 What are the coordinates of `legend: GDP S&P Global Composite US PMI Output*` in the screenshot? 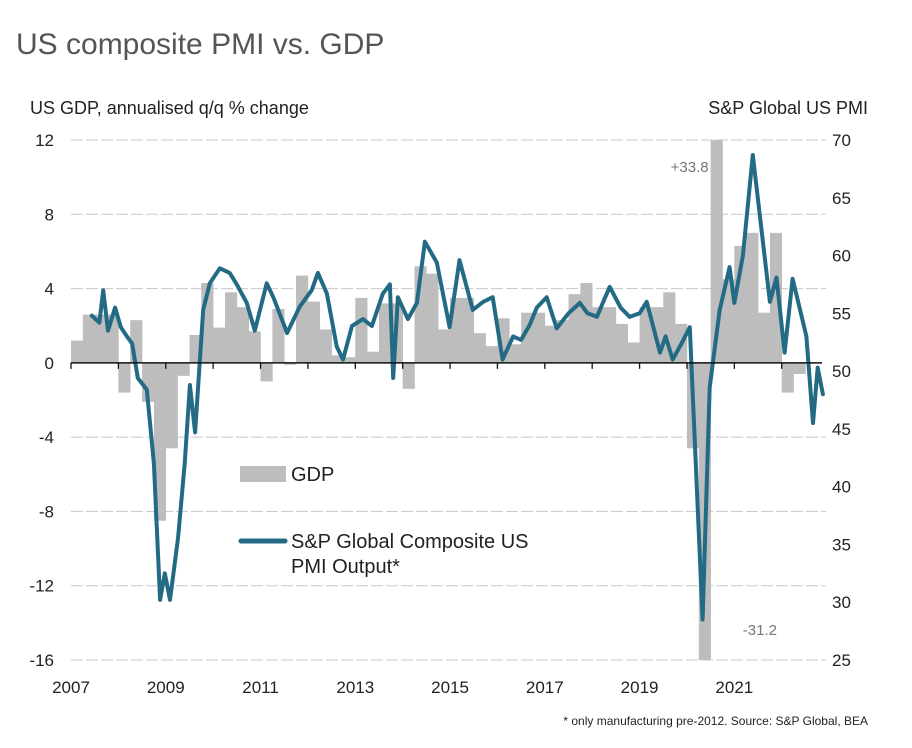 It's located at (386, 521).